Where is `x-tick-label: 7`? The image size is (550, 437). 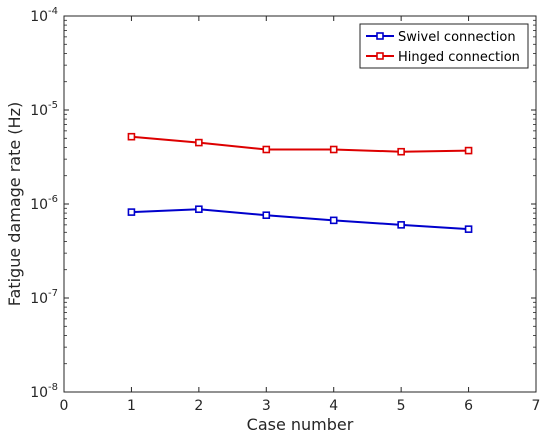
x-tick-label: 7 is located at coordinates (536, 406).